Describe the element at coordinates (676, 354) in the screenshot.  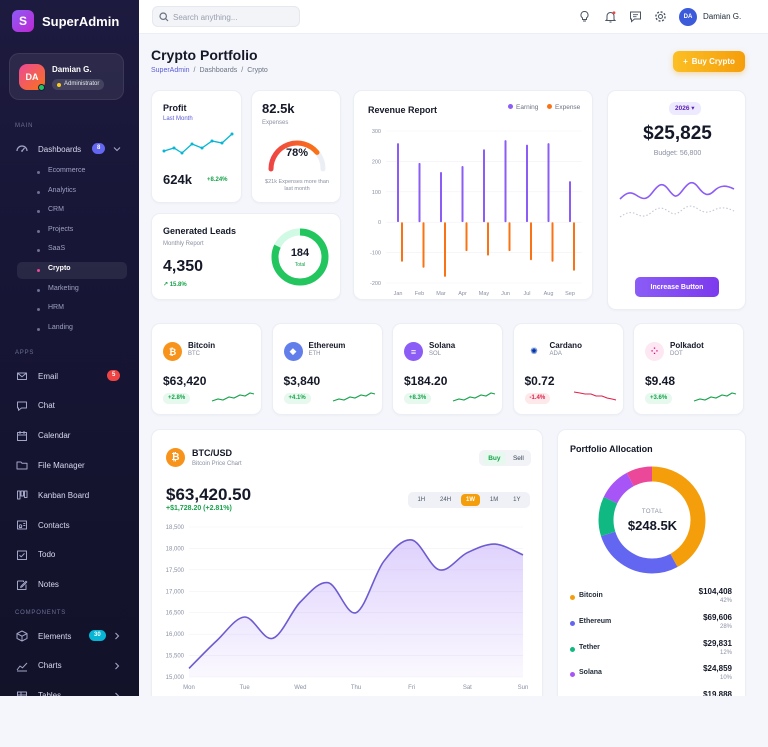
I see `coin-symbol: DOT` at that location.